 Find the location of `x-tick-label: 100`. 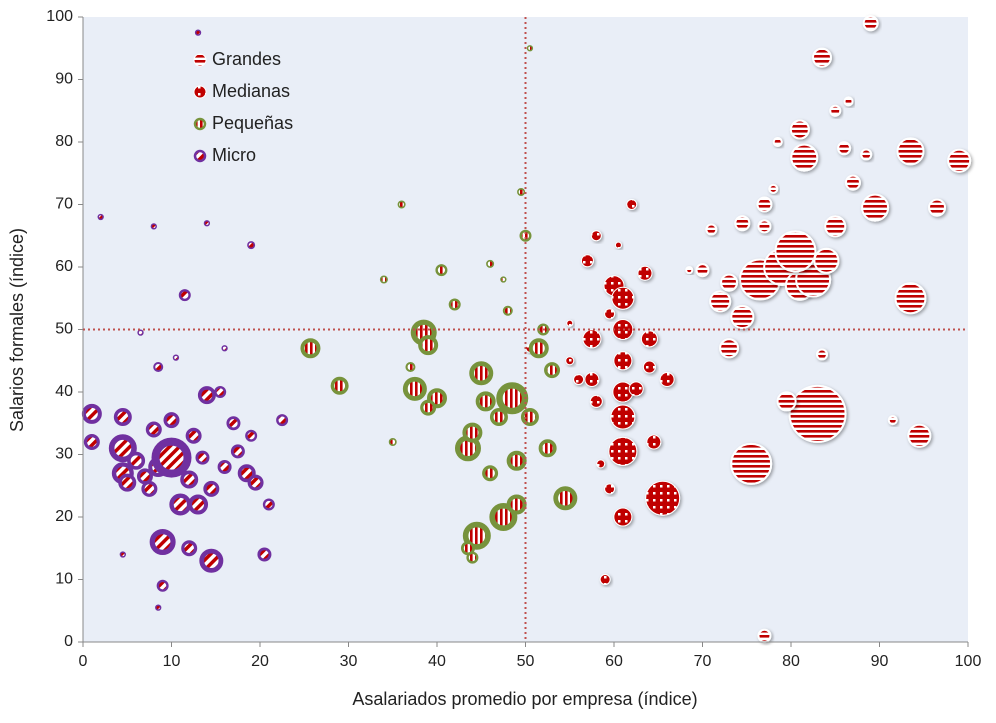

x-tick-label: 100 is located at coordinates (968, 661).